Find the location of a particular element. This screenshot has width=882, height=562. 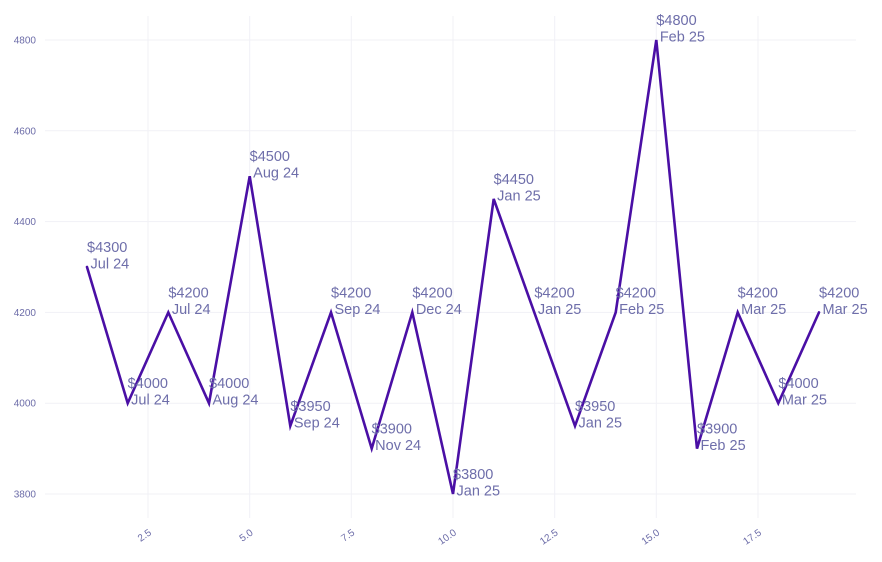

price-label: $4450 is located at coordinates (514, 180).